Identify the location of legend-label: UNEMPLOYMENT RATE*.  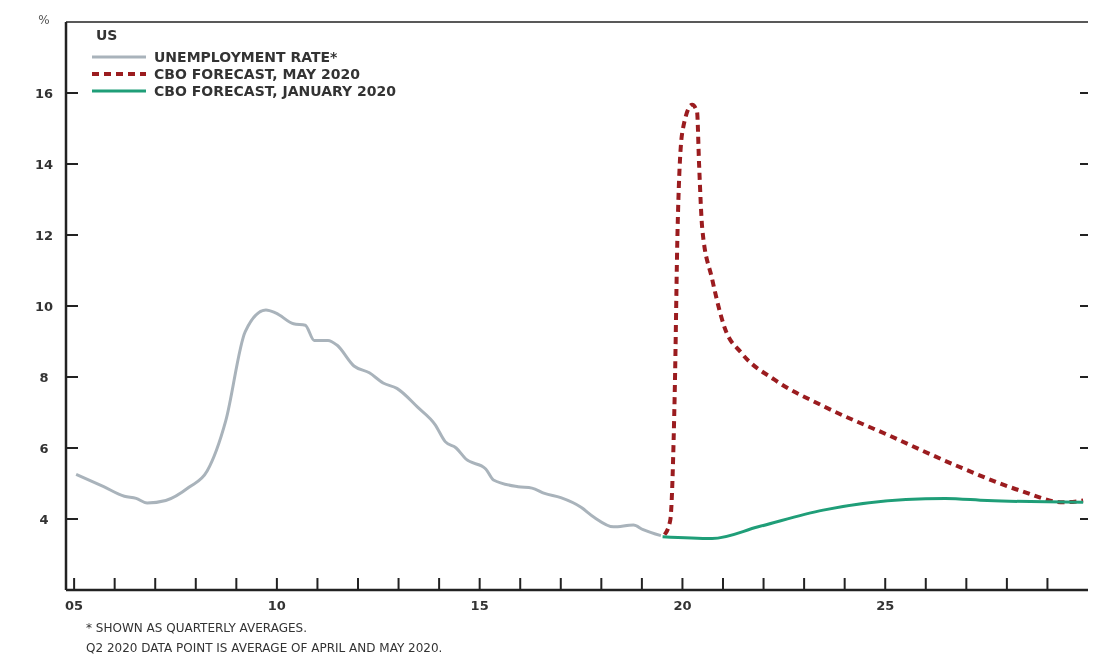
(246, 56).